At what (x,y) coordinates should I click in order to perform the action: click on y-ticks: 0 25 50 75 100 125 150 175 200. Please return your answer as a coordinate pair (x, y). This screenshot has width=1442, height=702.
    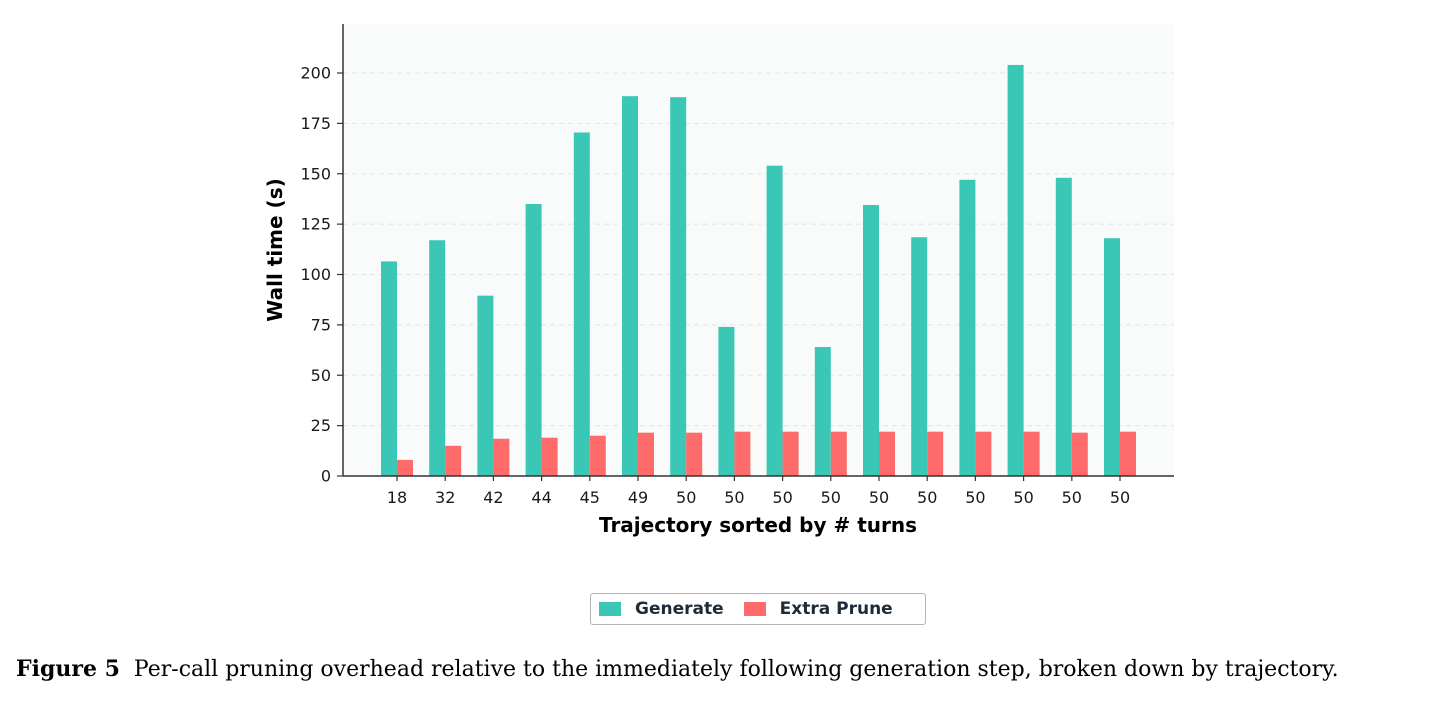
    Looking at the image, I should click on (321, 275).